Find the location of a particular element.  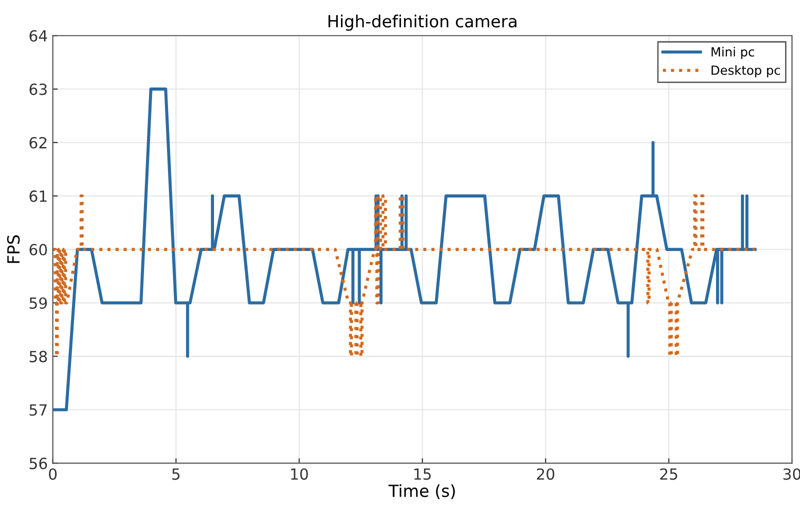

y-tick-label: 61 is located at coordinates (38, 196).